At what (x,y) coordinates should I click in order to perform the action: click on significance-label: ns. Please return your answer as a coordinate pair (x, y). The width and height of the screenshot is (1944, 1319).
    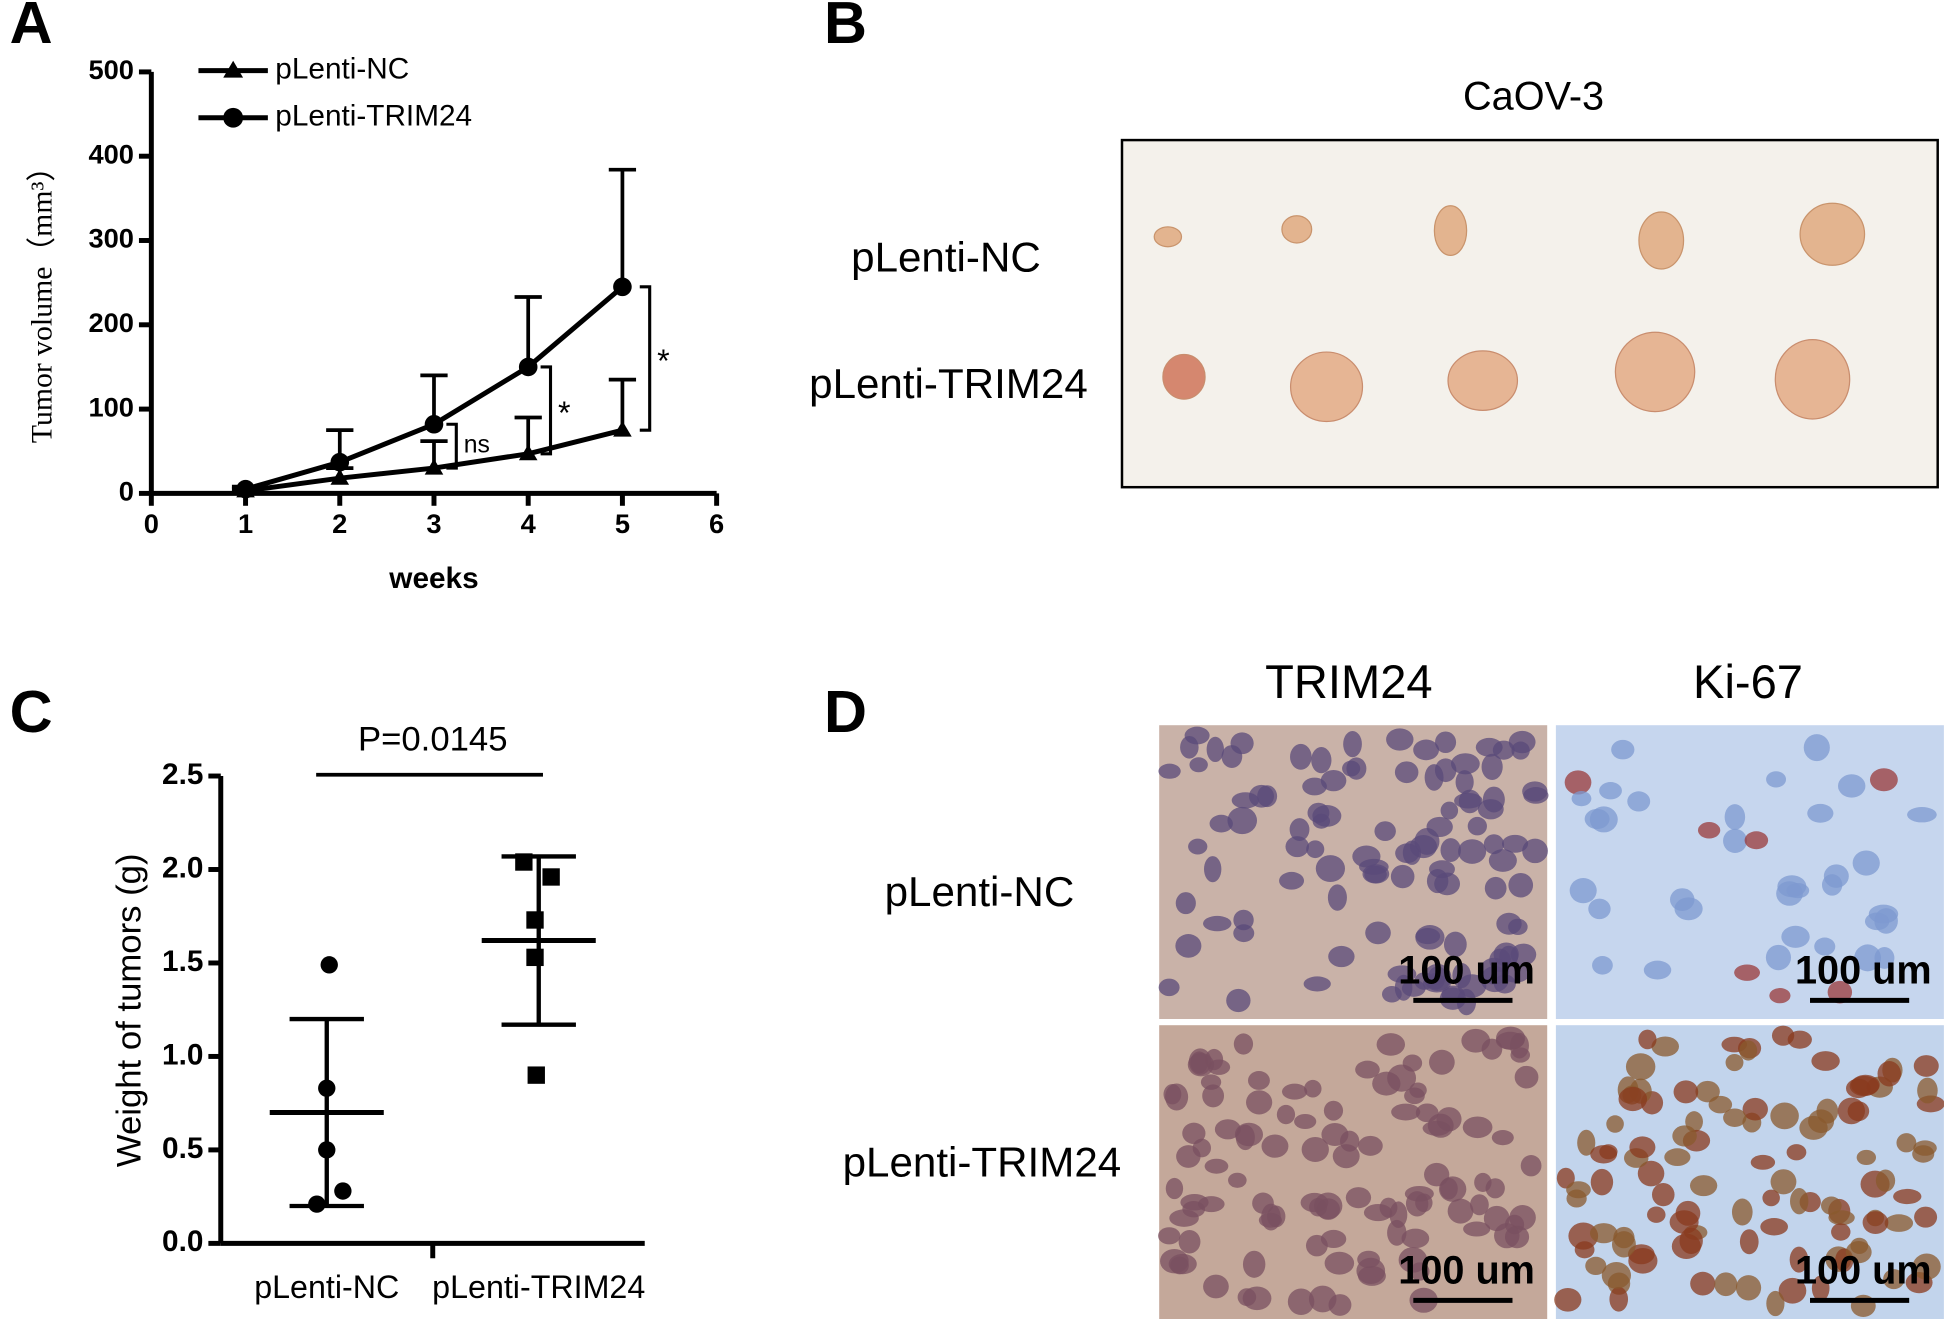
    Looking at the image, I should click on (477, 445).